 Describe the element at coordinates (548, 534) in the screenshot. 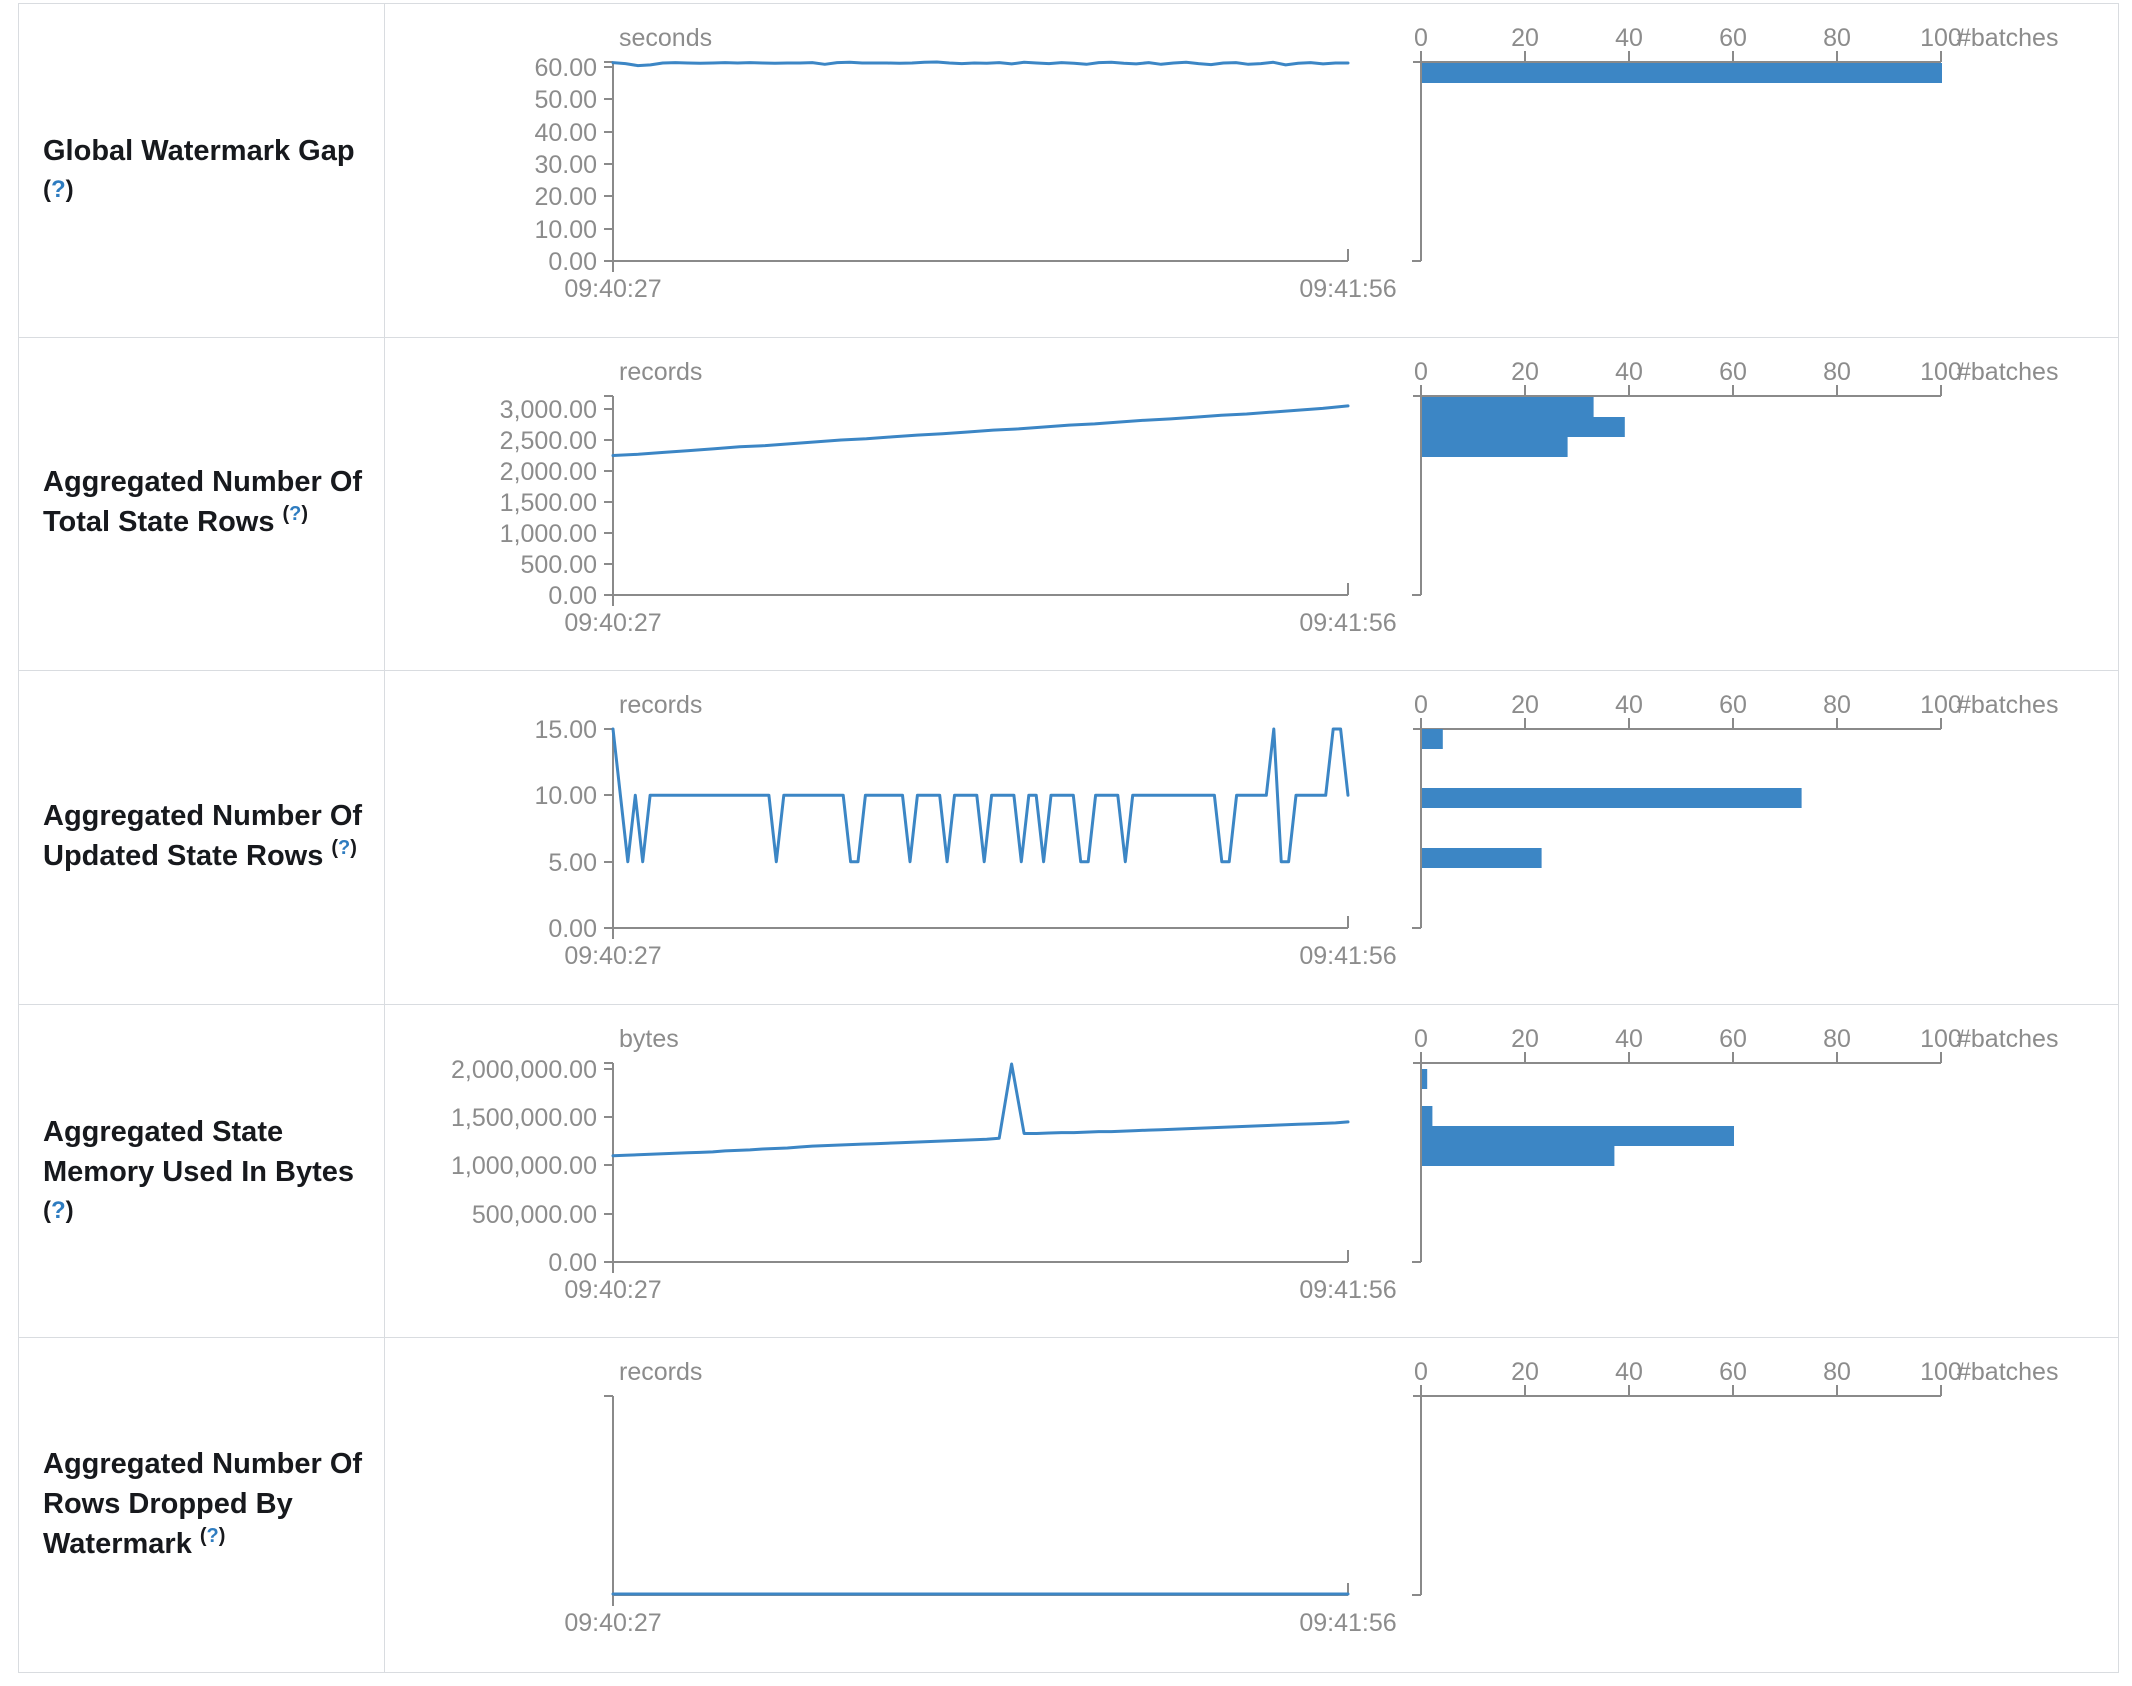

I see `y-axis-tick-label: 1,000.00` at that location.